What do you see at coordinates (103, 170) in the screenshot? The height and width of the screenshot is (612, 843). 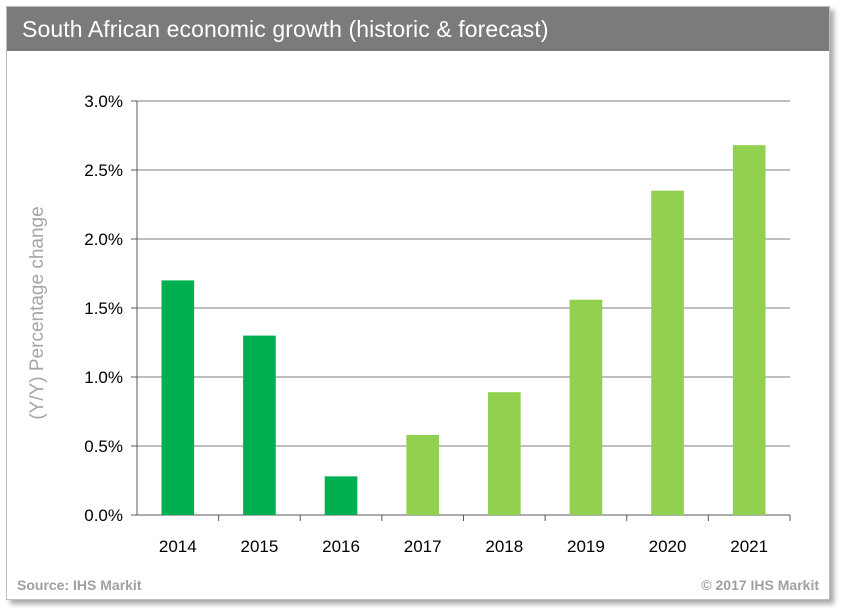 I see `y-tick-label: 2.5%` at bounding box center [103, 170].